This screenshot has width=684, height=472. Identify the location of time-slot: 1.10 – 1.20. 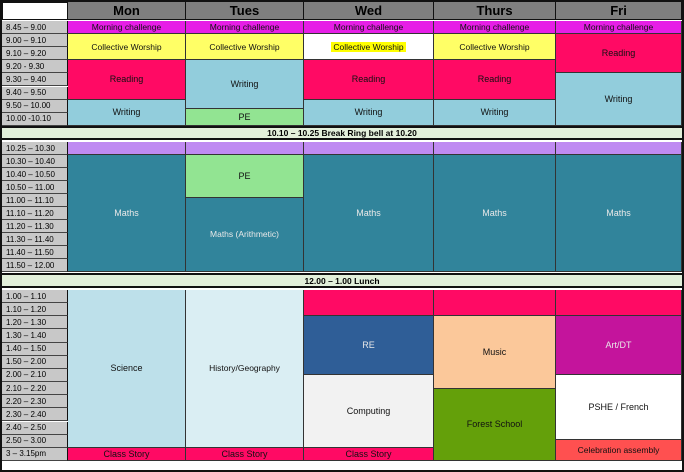
(35, 310).